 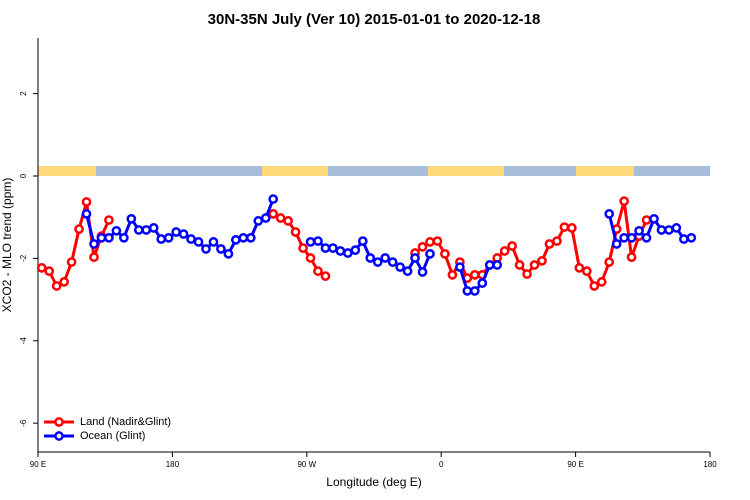 I want to click on y-tick-label: -2, so click(x=23, y=258).